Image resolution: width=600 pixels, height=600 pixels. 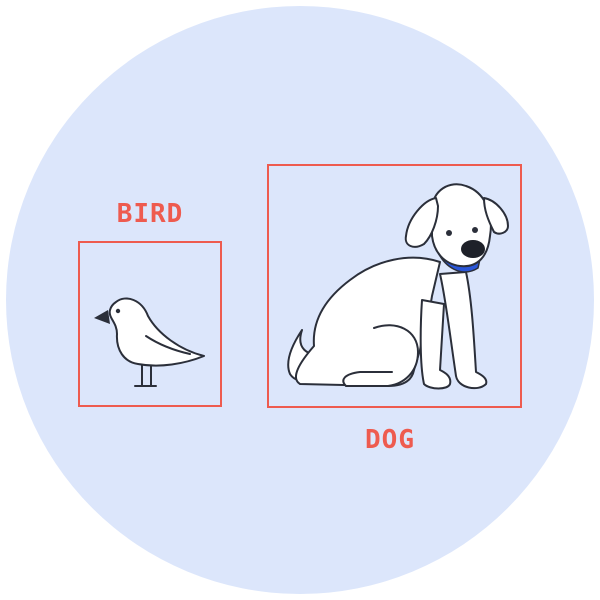 I want to click on dog-ear-right, so click(x=496, y=216).